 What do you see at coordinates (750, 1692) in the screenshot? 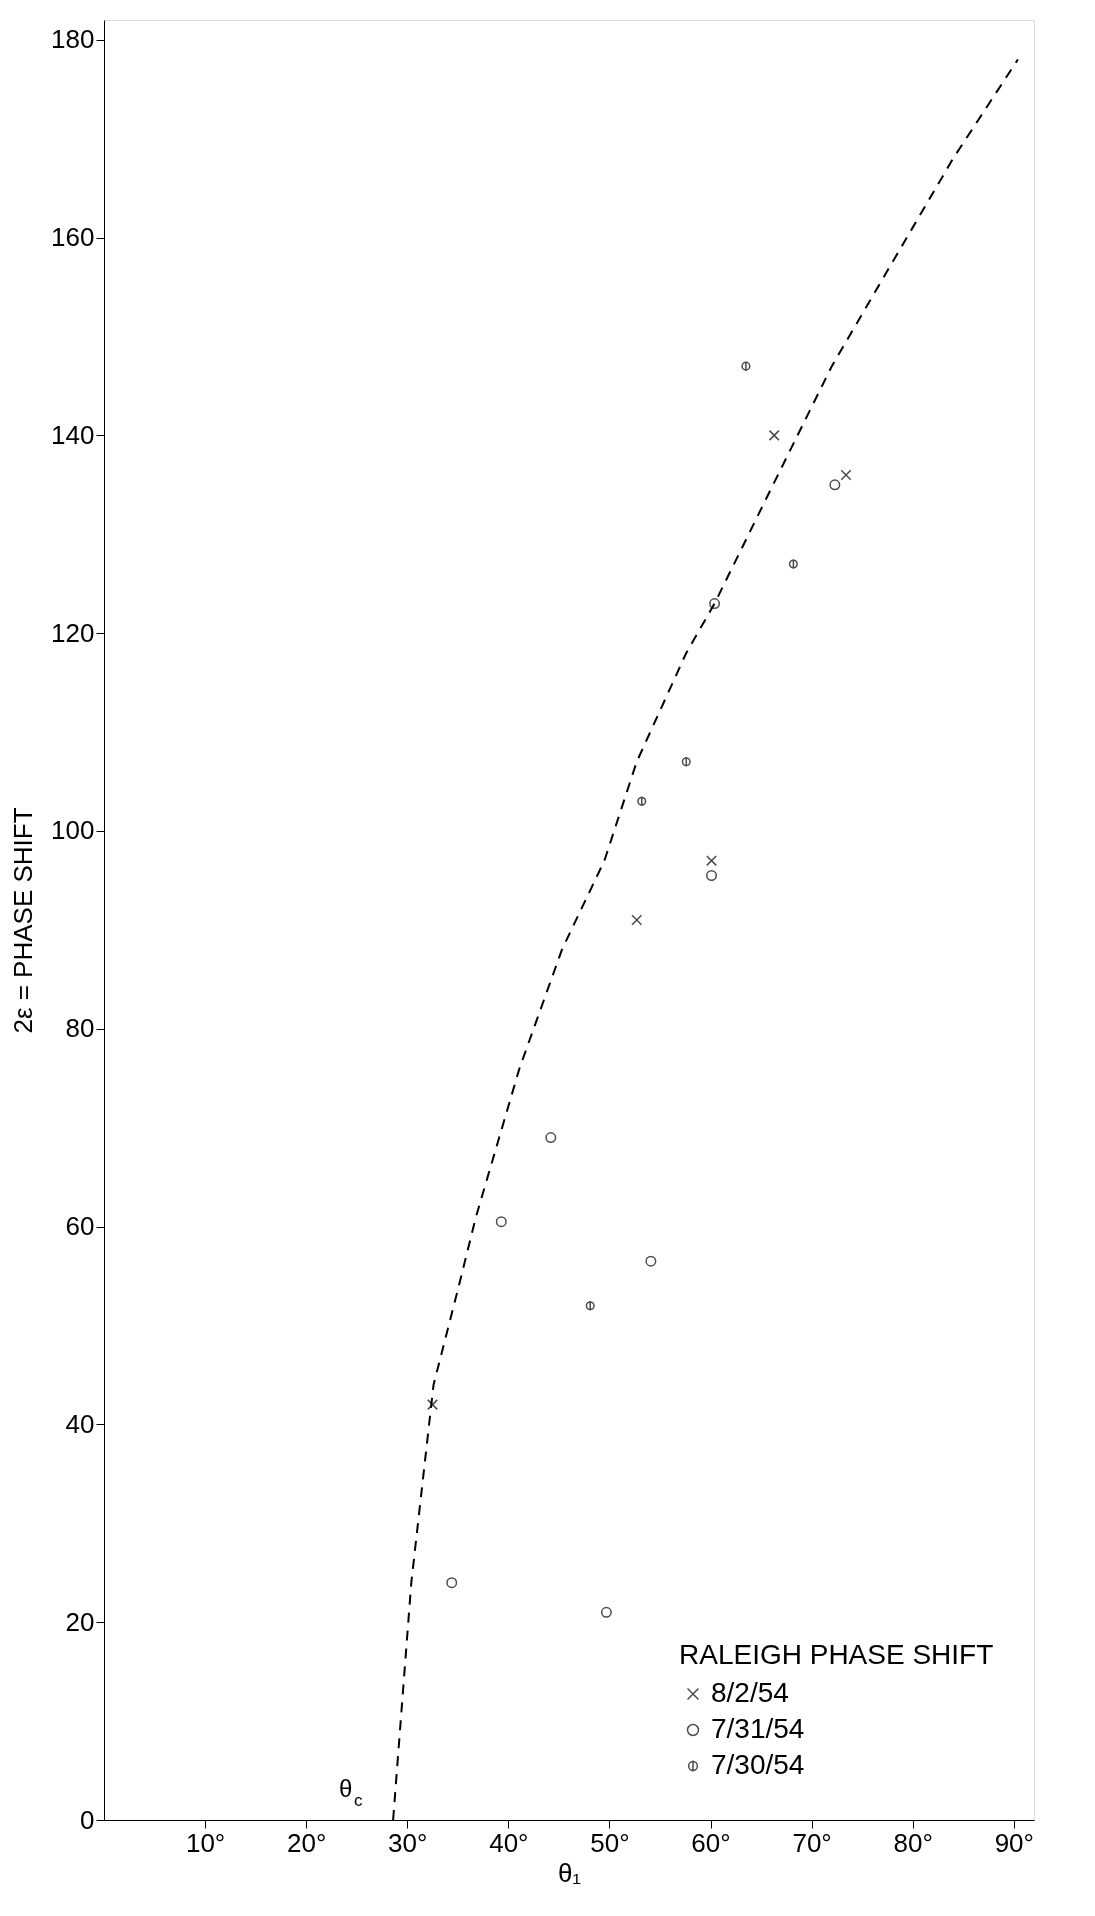
I see `legend-label: 8/2/54` at bounding box center [750, 1692].